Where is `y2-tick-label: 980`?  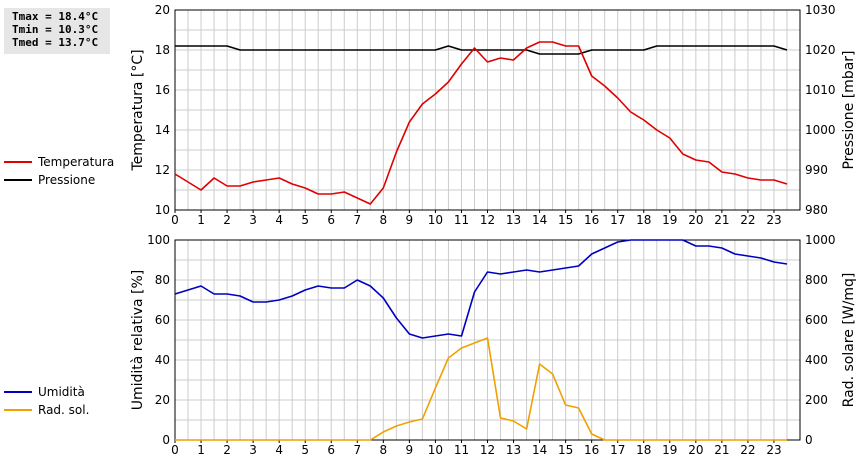
y2-tick-label: 980 is located at coordinates (816, 210).